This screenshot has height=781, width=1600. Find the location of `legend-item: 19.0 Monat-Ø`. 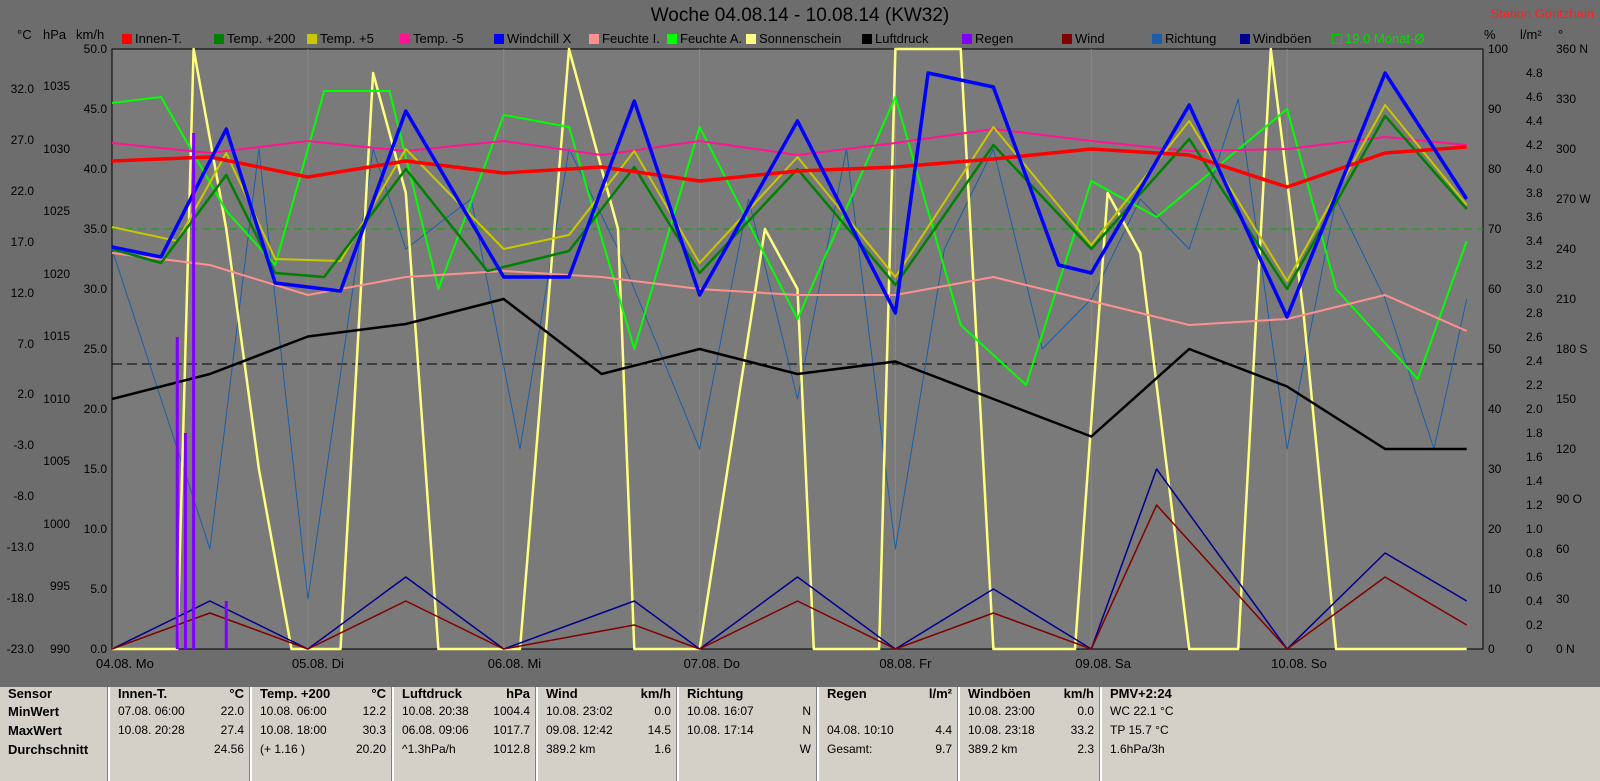

legend-item: 19.0 Monat-Ø is located at coordinates (1378, 38).